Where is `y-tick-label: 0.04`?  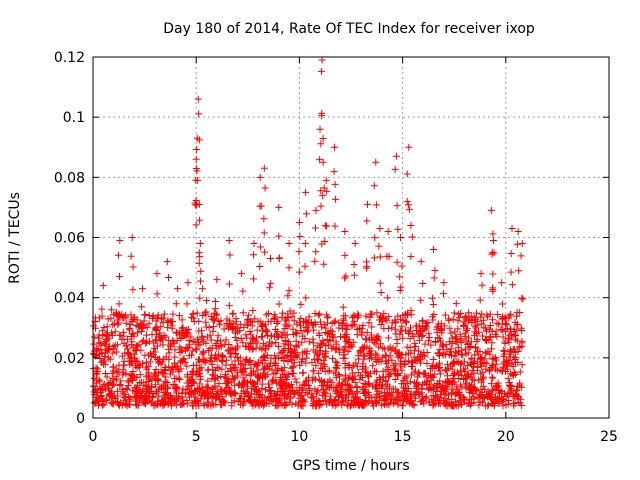 y-tick-label: 0.04 is located at coordinates (69, 299).